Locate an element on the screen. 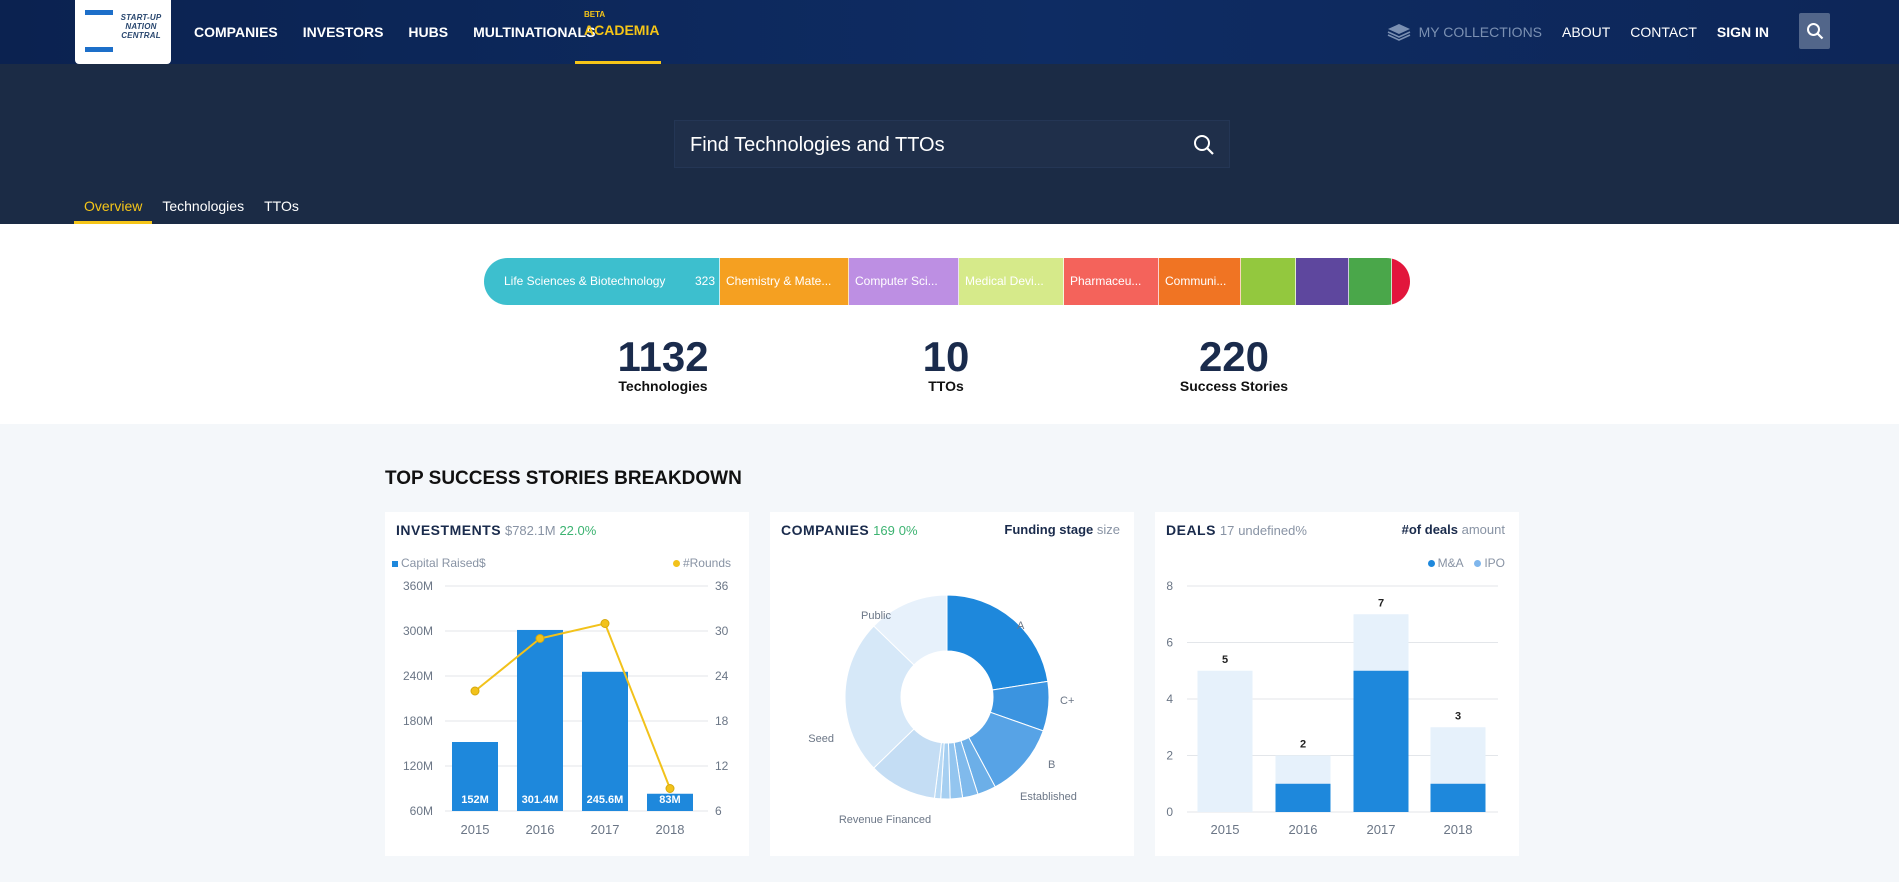  field-segment: Life Sciences & Biotechnology 323 is located at coordinates (602, 281).